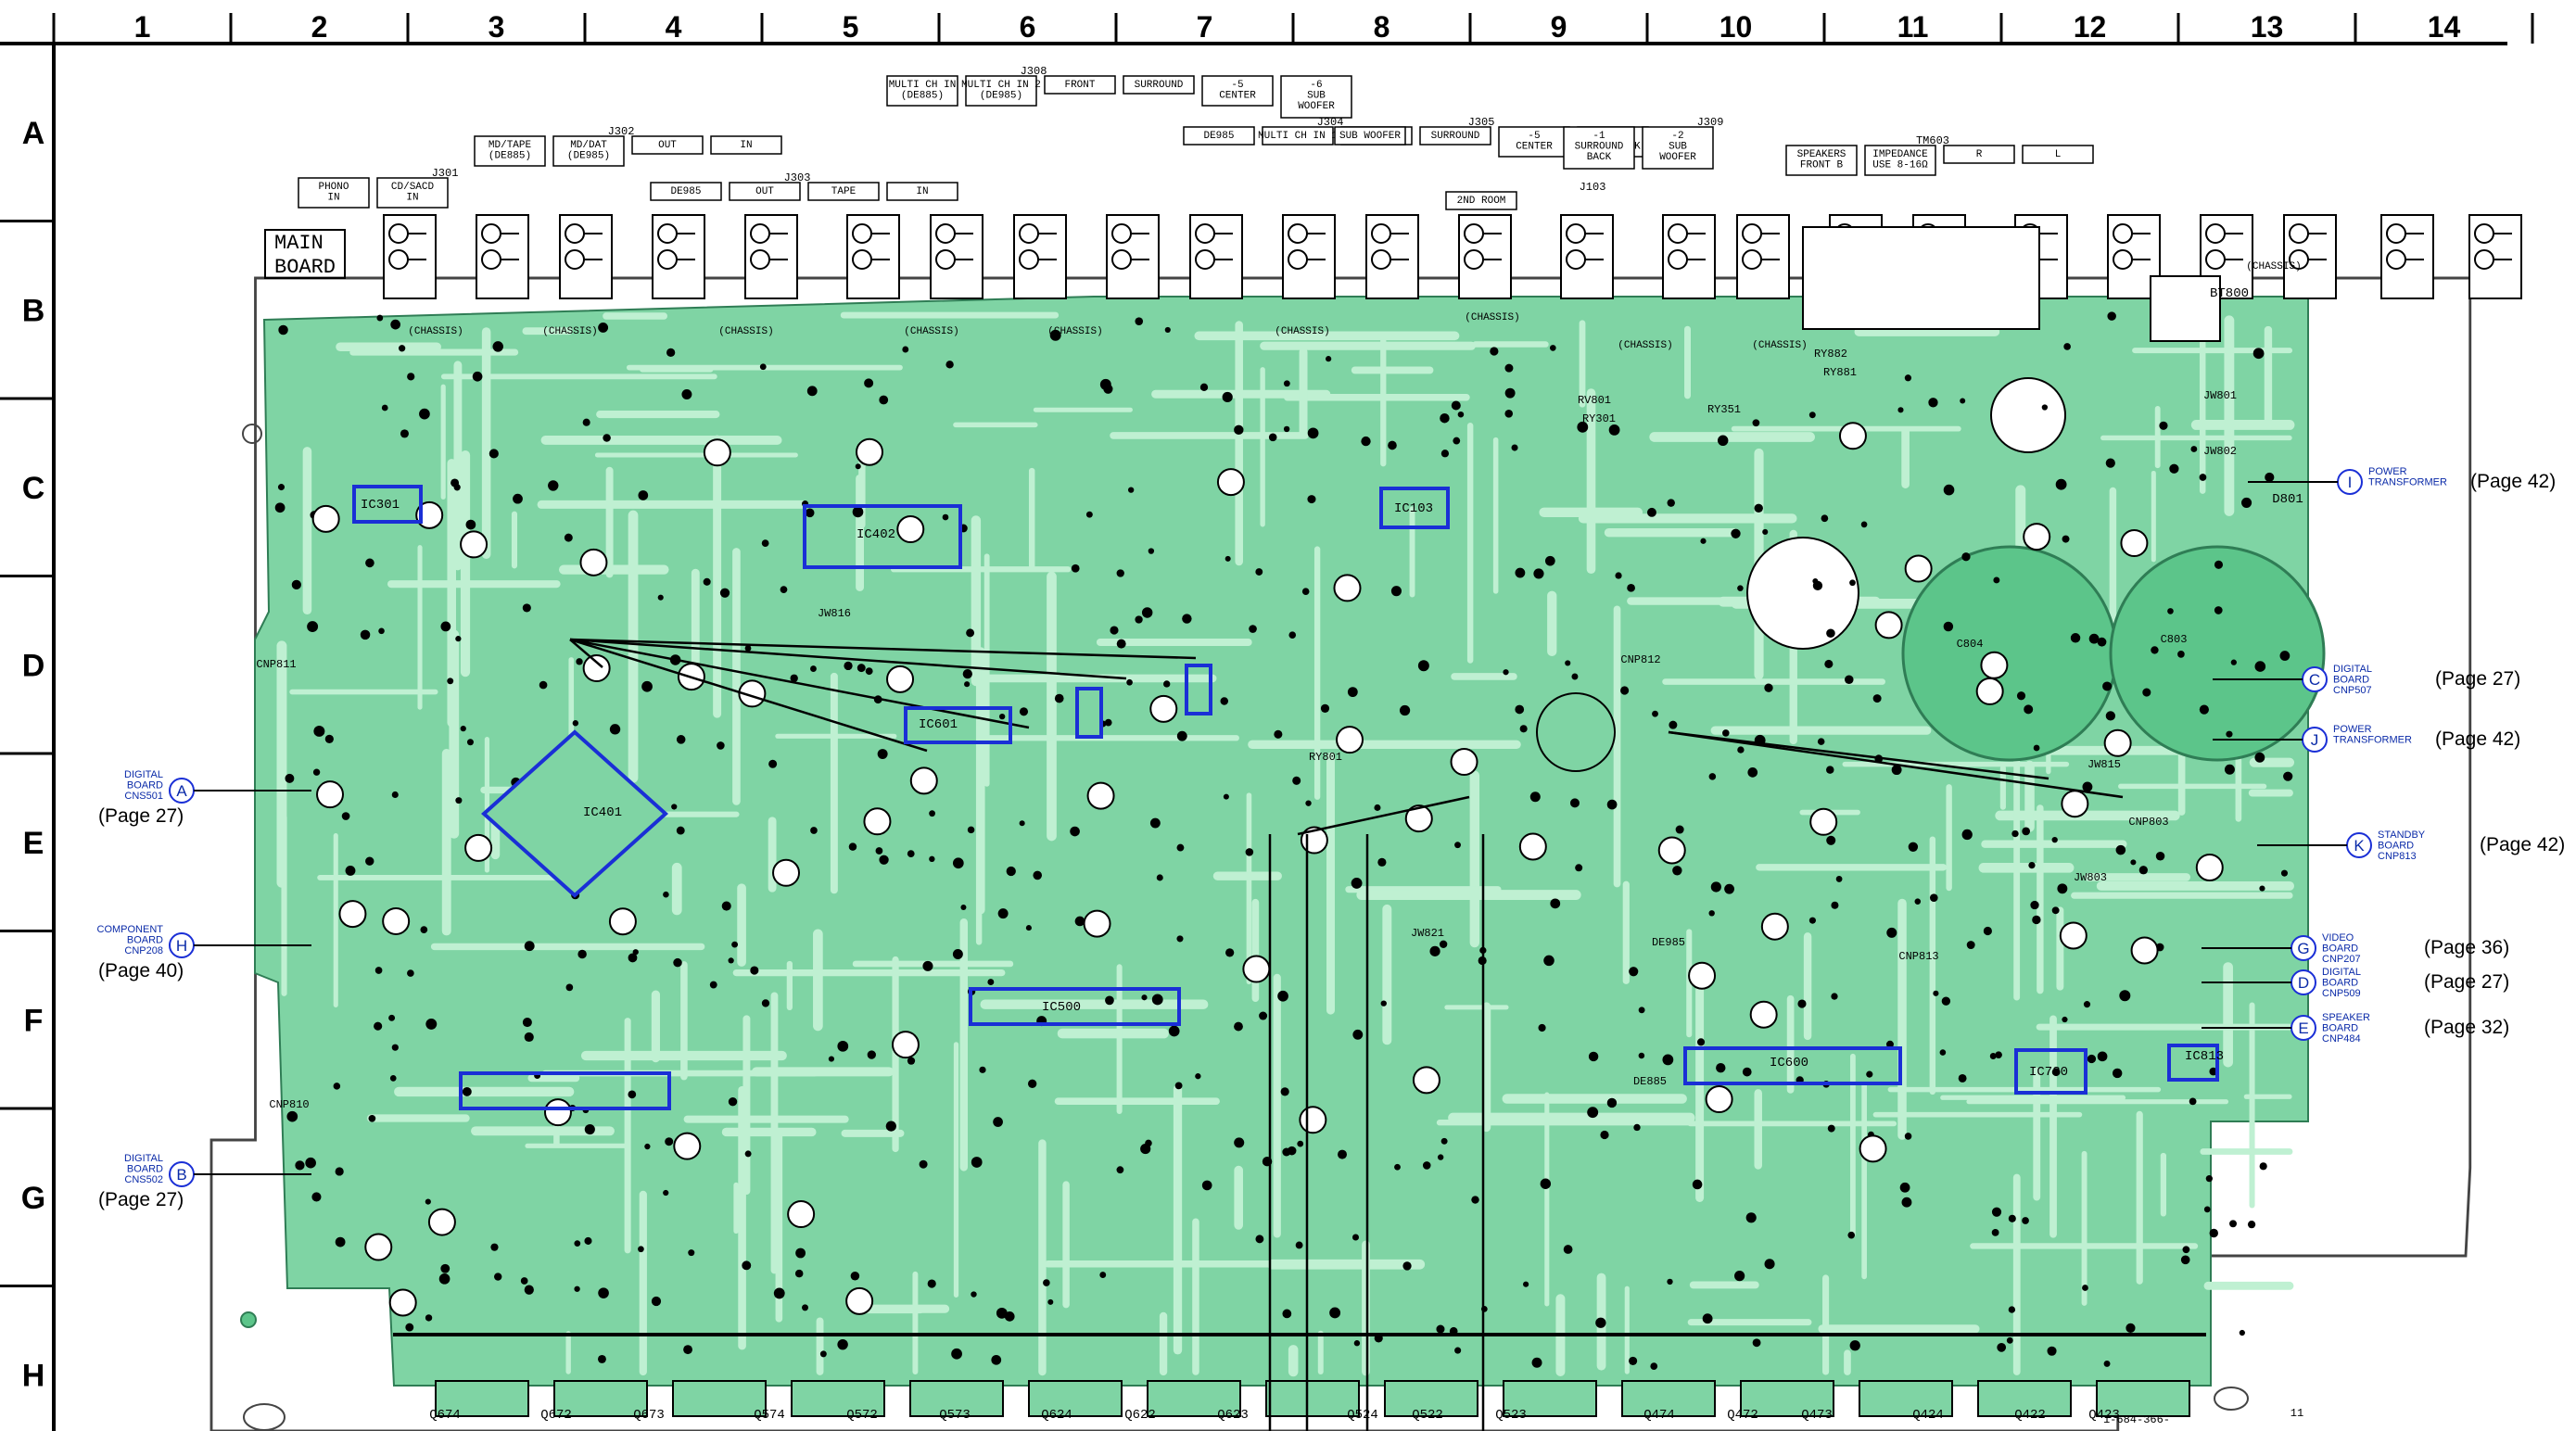  I want to click on cross-ref-name: DIGITAL BOARD CNS502, so click(143, 1169).